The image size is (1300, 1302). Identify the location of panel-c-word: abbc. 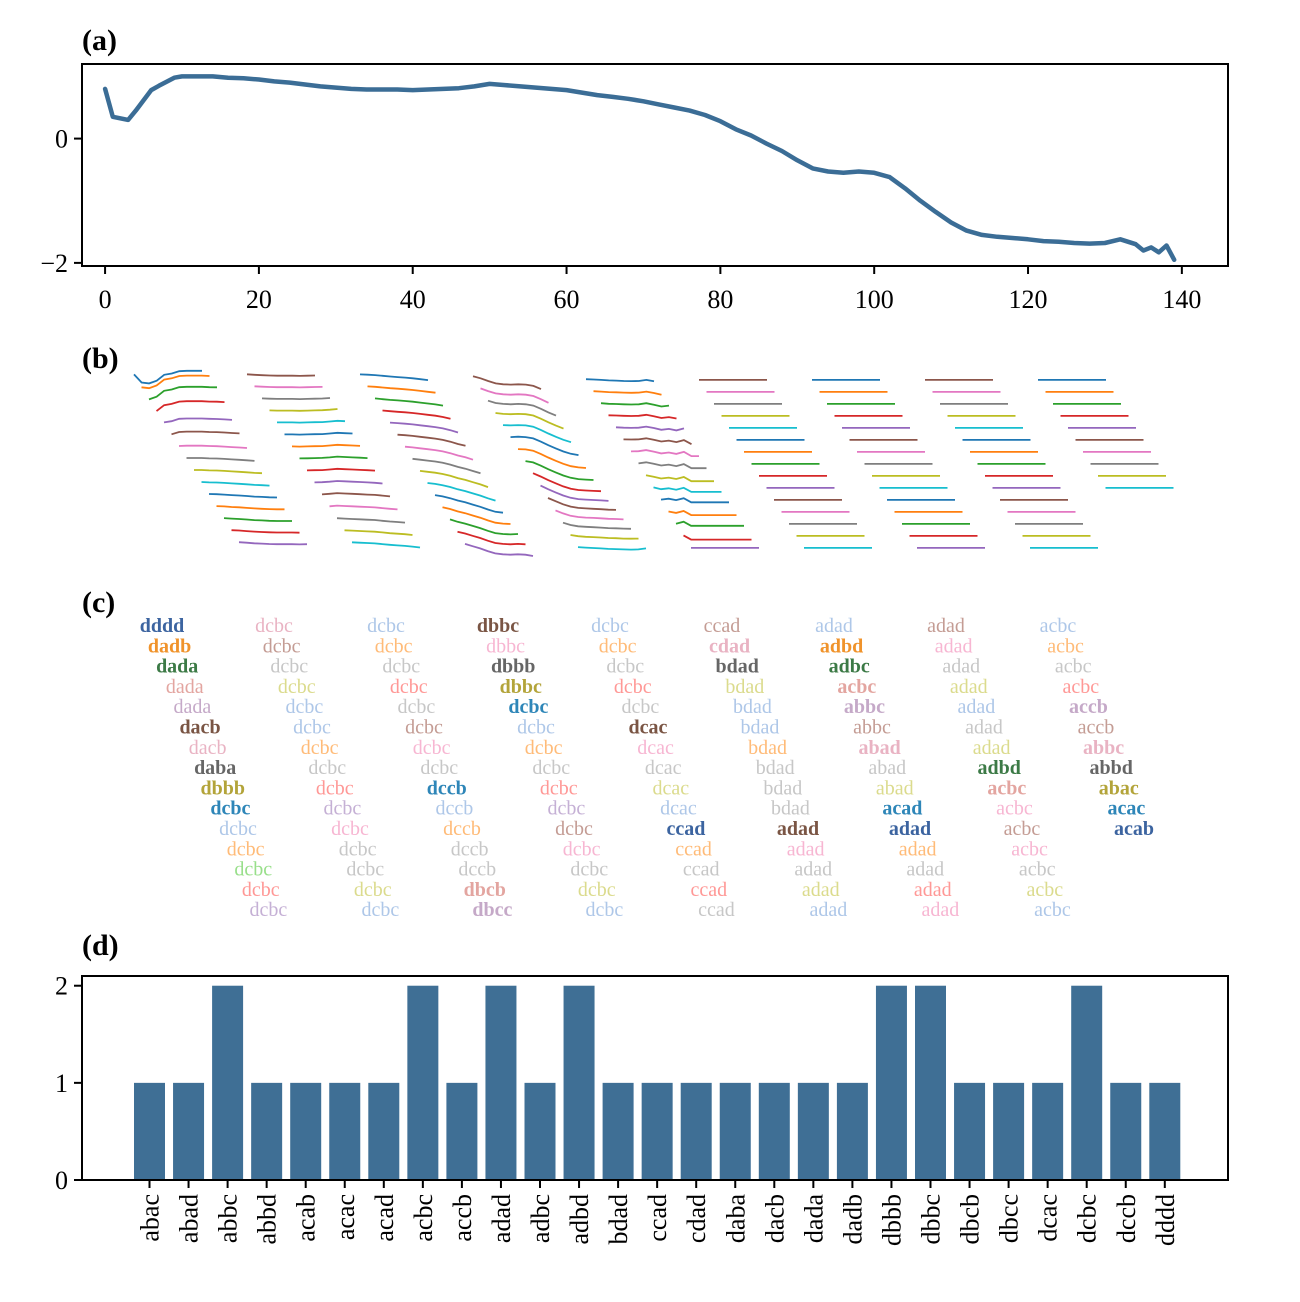
(872, 728).